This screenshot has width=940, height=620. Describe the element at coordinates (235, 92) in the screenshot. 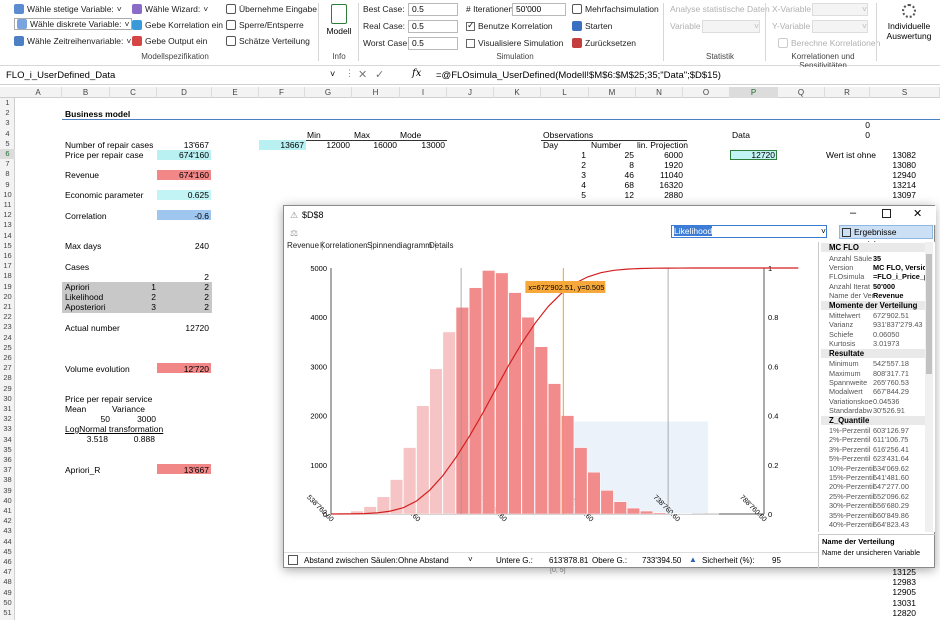

I see `column-header: E` at that location.